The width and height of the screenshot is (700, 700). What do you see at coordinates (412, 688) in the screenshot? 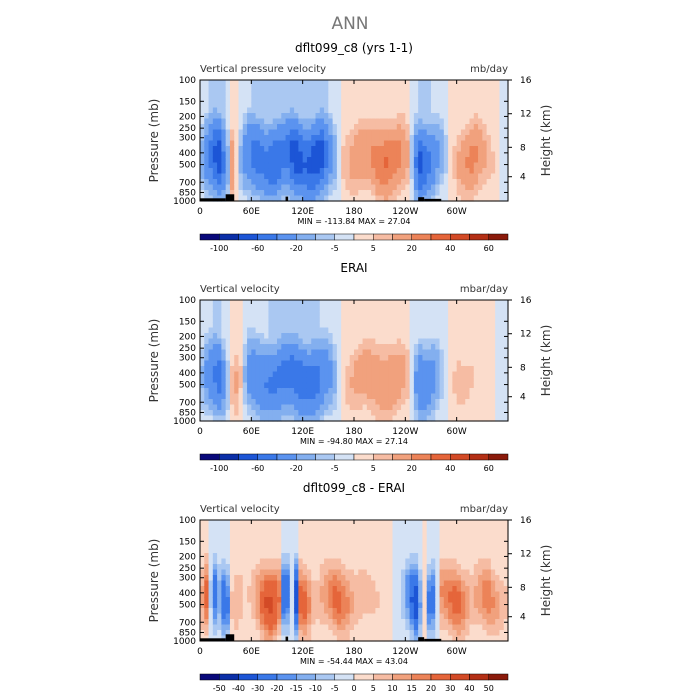
I see `colorbar-label: 15` at bounding box center [412, 688].